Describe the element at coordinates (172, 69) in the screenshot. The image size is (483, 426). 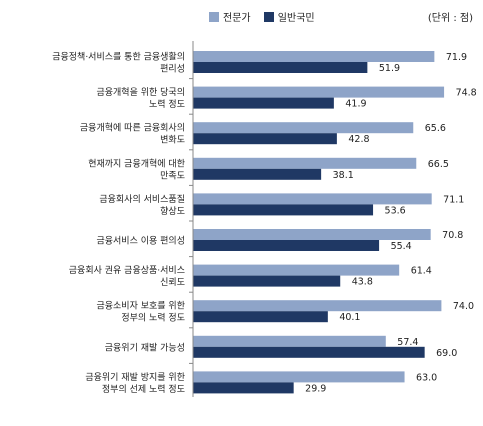
I see `category-label: 편리성` at that location.